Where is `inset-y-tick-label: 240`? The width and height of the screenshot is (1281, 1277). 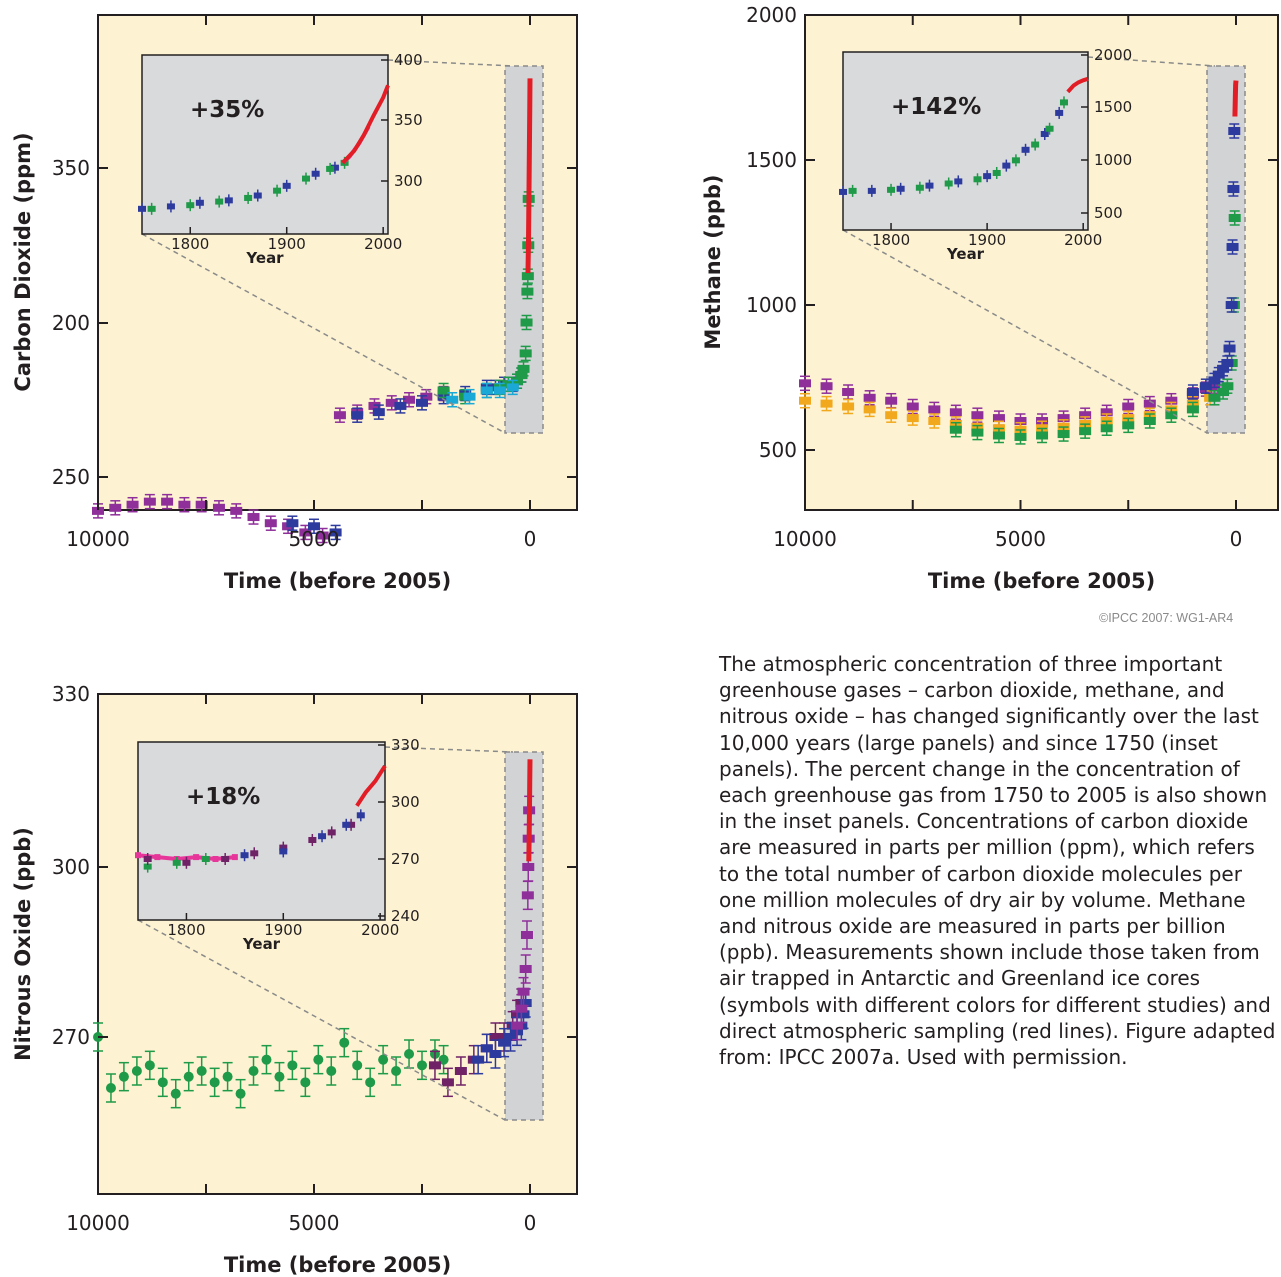
inset-y-tick-label: 240 is located at coordinates (405, 916).